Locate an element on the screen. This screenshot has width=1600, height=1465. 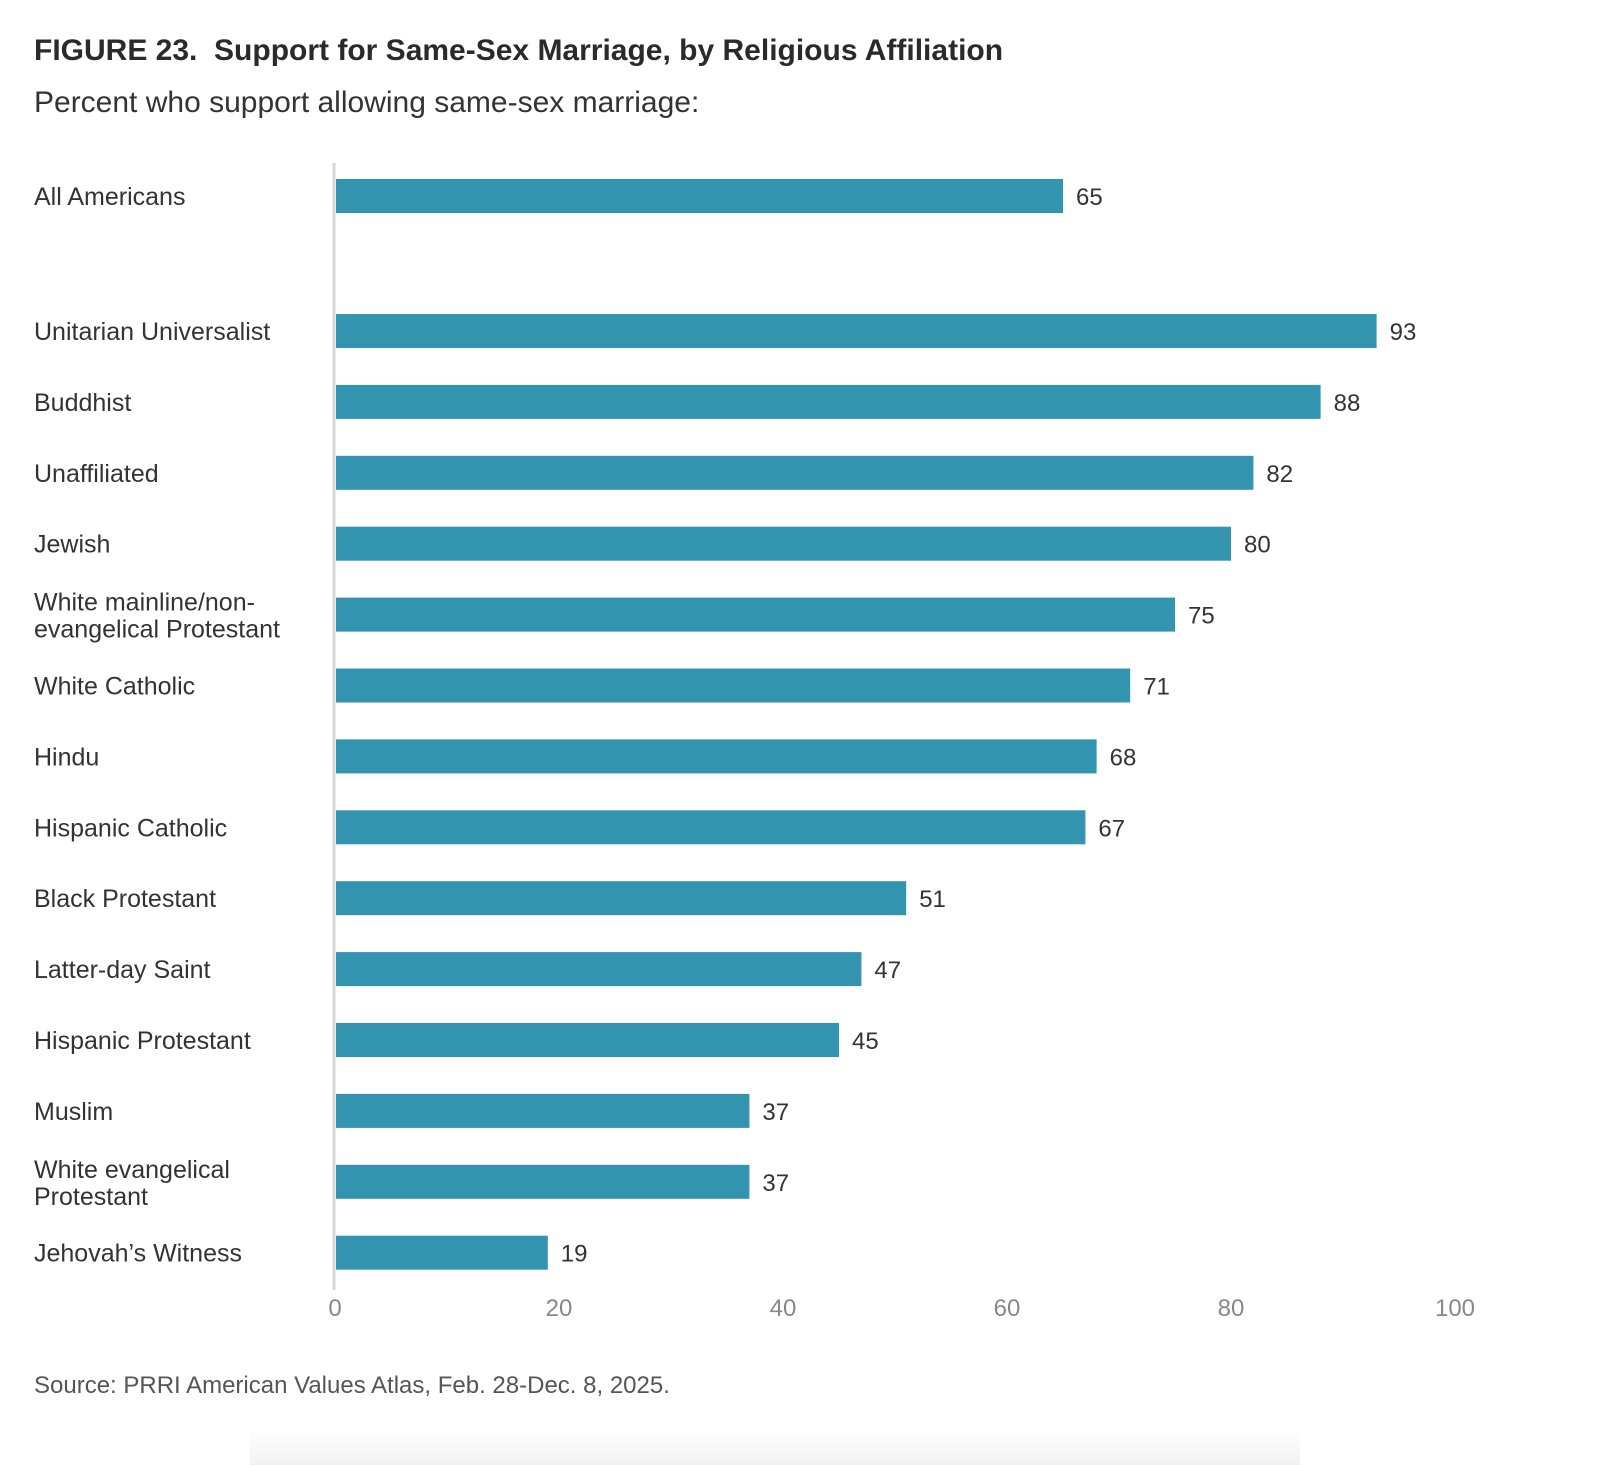
category-label: Unitarian Universalist is located at coordinates (152, 332).